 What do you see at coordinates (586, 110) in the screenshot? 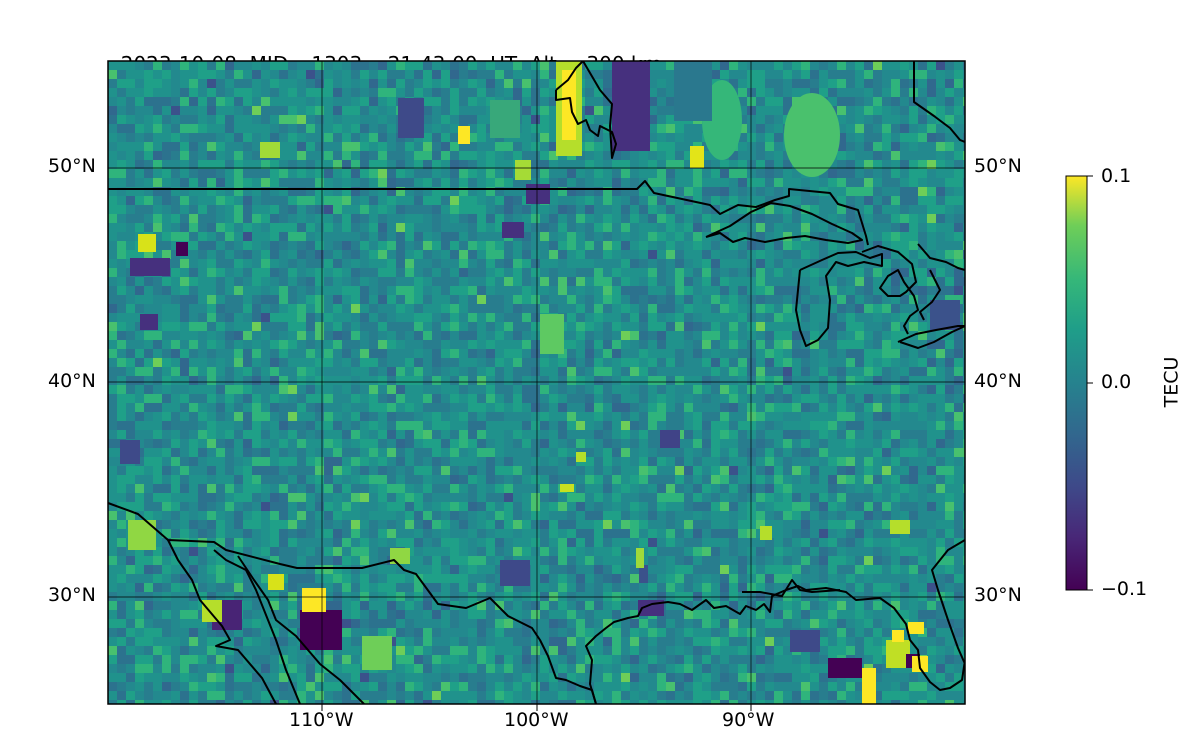
I see `hudson-bay-coast` at bounding box center [586, 110].